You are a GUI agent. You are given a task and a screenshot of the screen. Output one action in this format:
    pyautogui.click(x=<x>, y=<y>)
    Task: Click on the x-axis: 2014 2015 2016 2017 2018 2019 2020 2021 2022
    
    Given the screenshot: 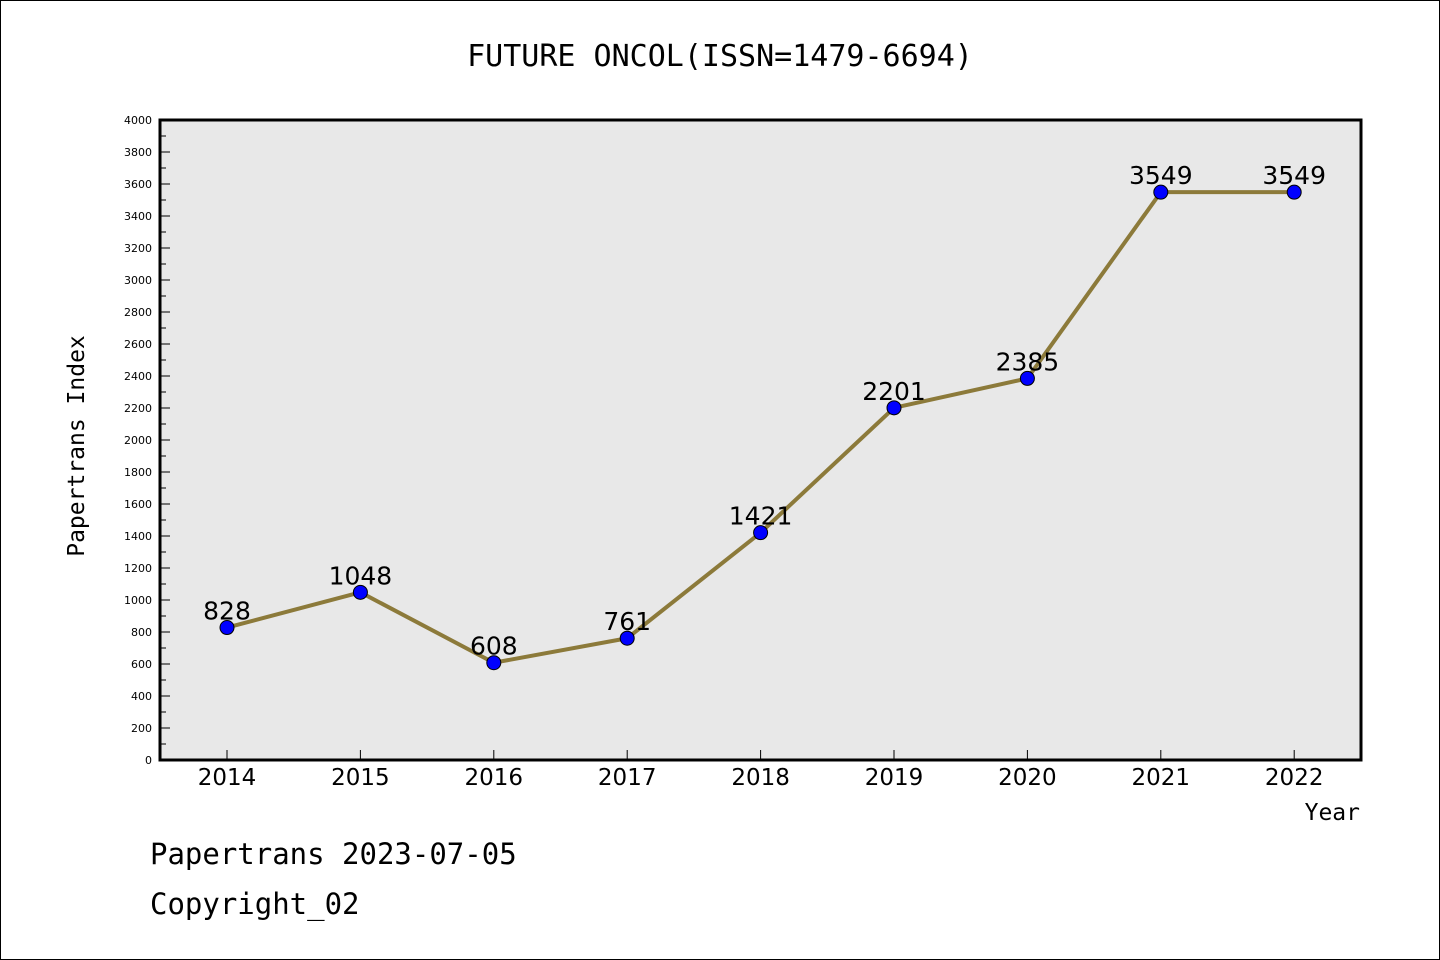 What is the action you would take?
    pyautogui.click(x=761, y=770)
    